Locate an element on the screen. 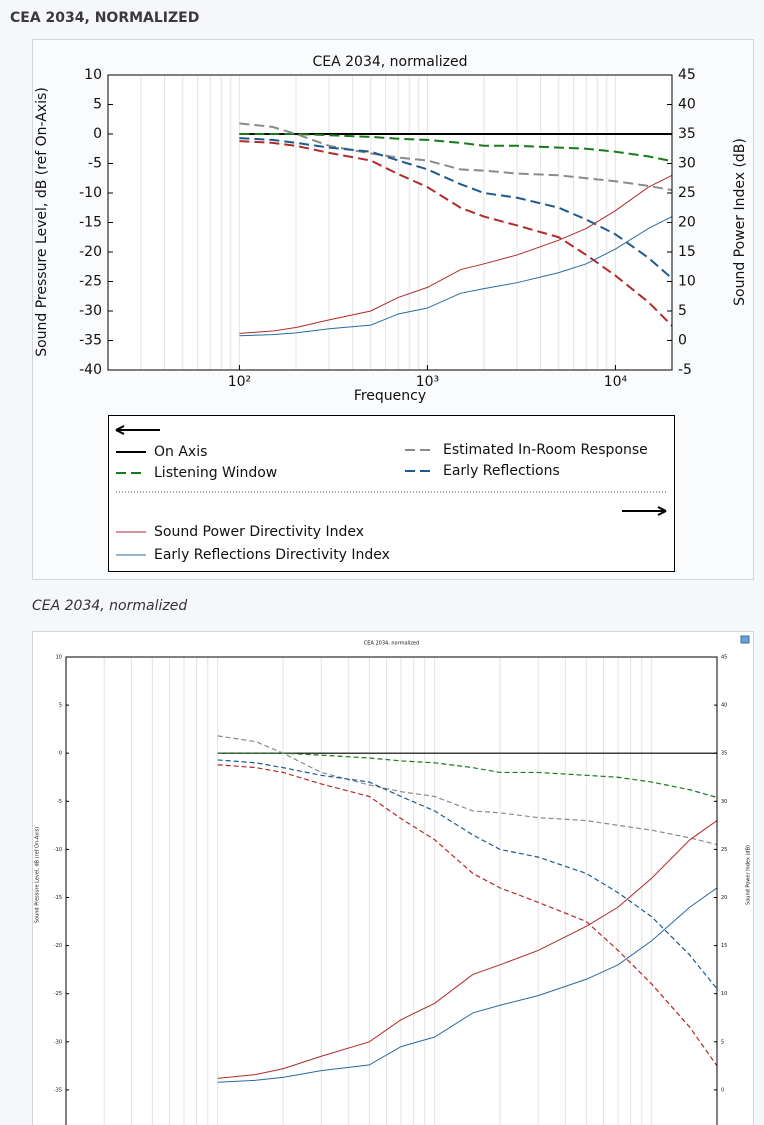 The width and height of the screenshot is (764, 1125). legend-label: Estimated In-Room Response is located at coordinates (545, 450).